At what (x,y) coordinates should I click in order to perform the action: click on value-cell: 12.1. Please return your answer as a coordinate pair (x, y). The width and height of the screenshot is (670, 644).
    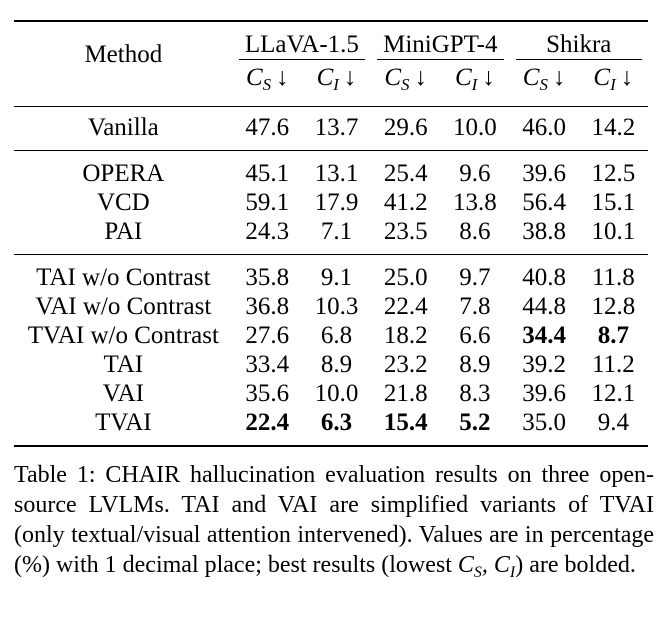
    Looking at the image, I should click on (613, 393).